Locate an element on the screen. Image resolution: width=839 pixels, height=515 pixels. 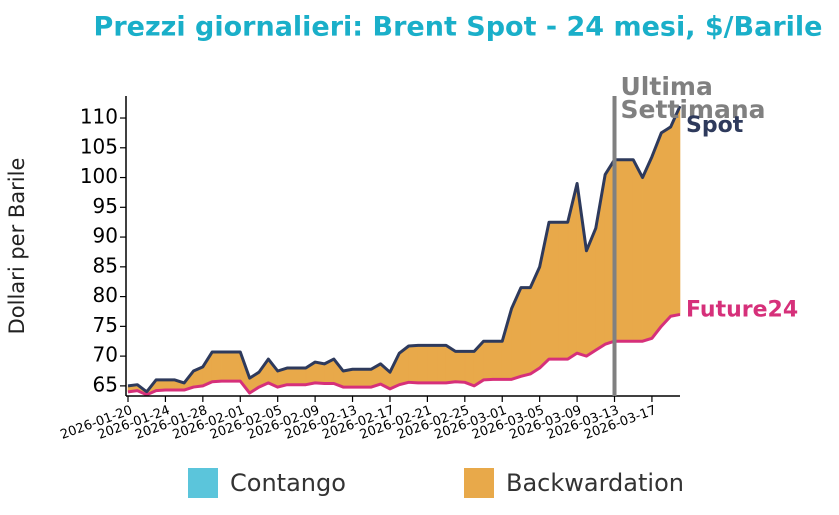
y-tick-label: 100 is located at coordinates (99, 176).